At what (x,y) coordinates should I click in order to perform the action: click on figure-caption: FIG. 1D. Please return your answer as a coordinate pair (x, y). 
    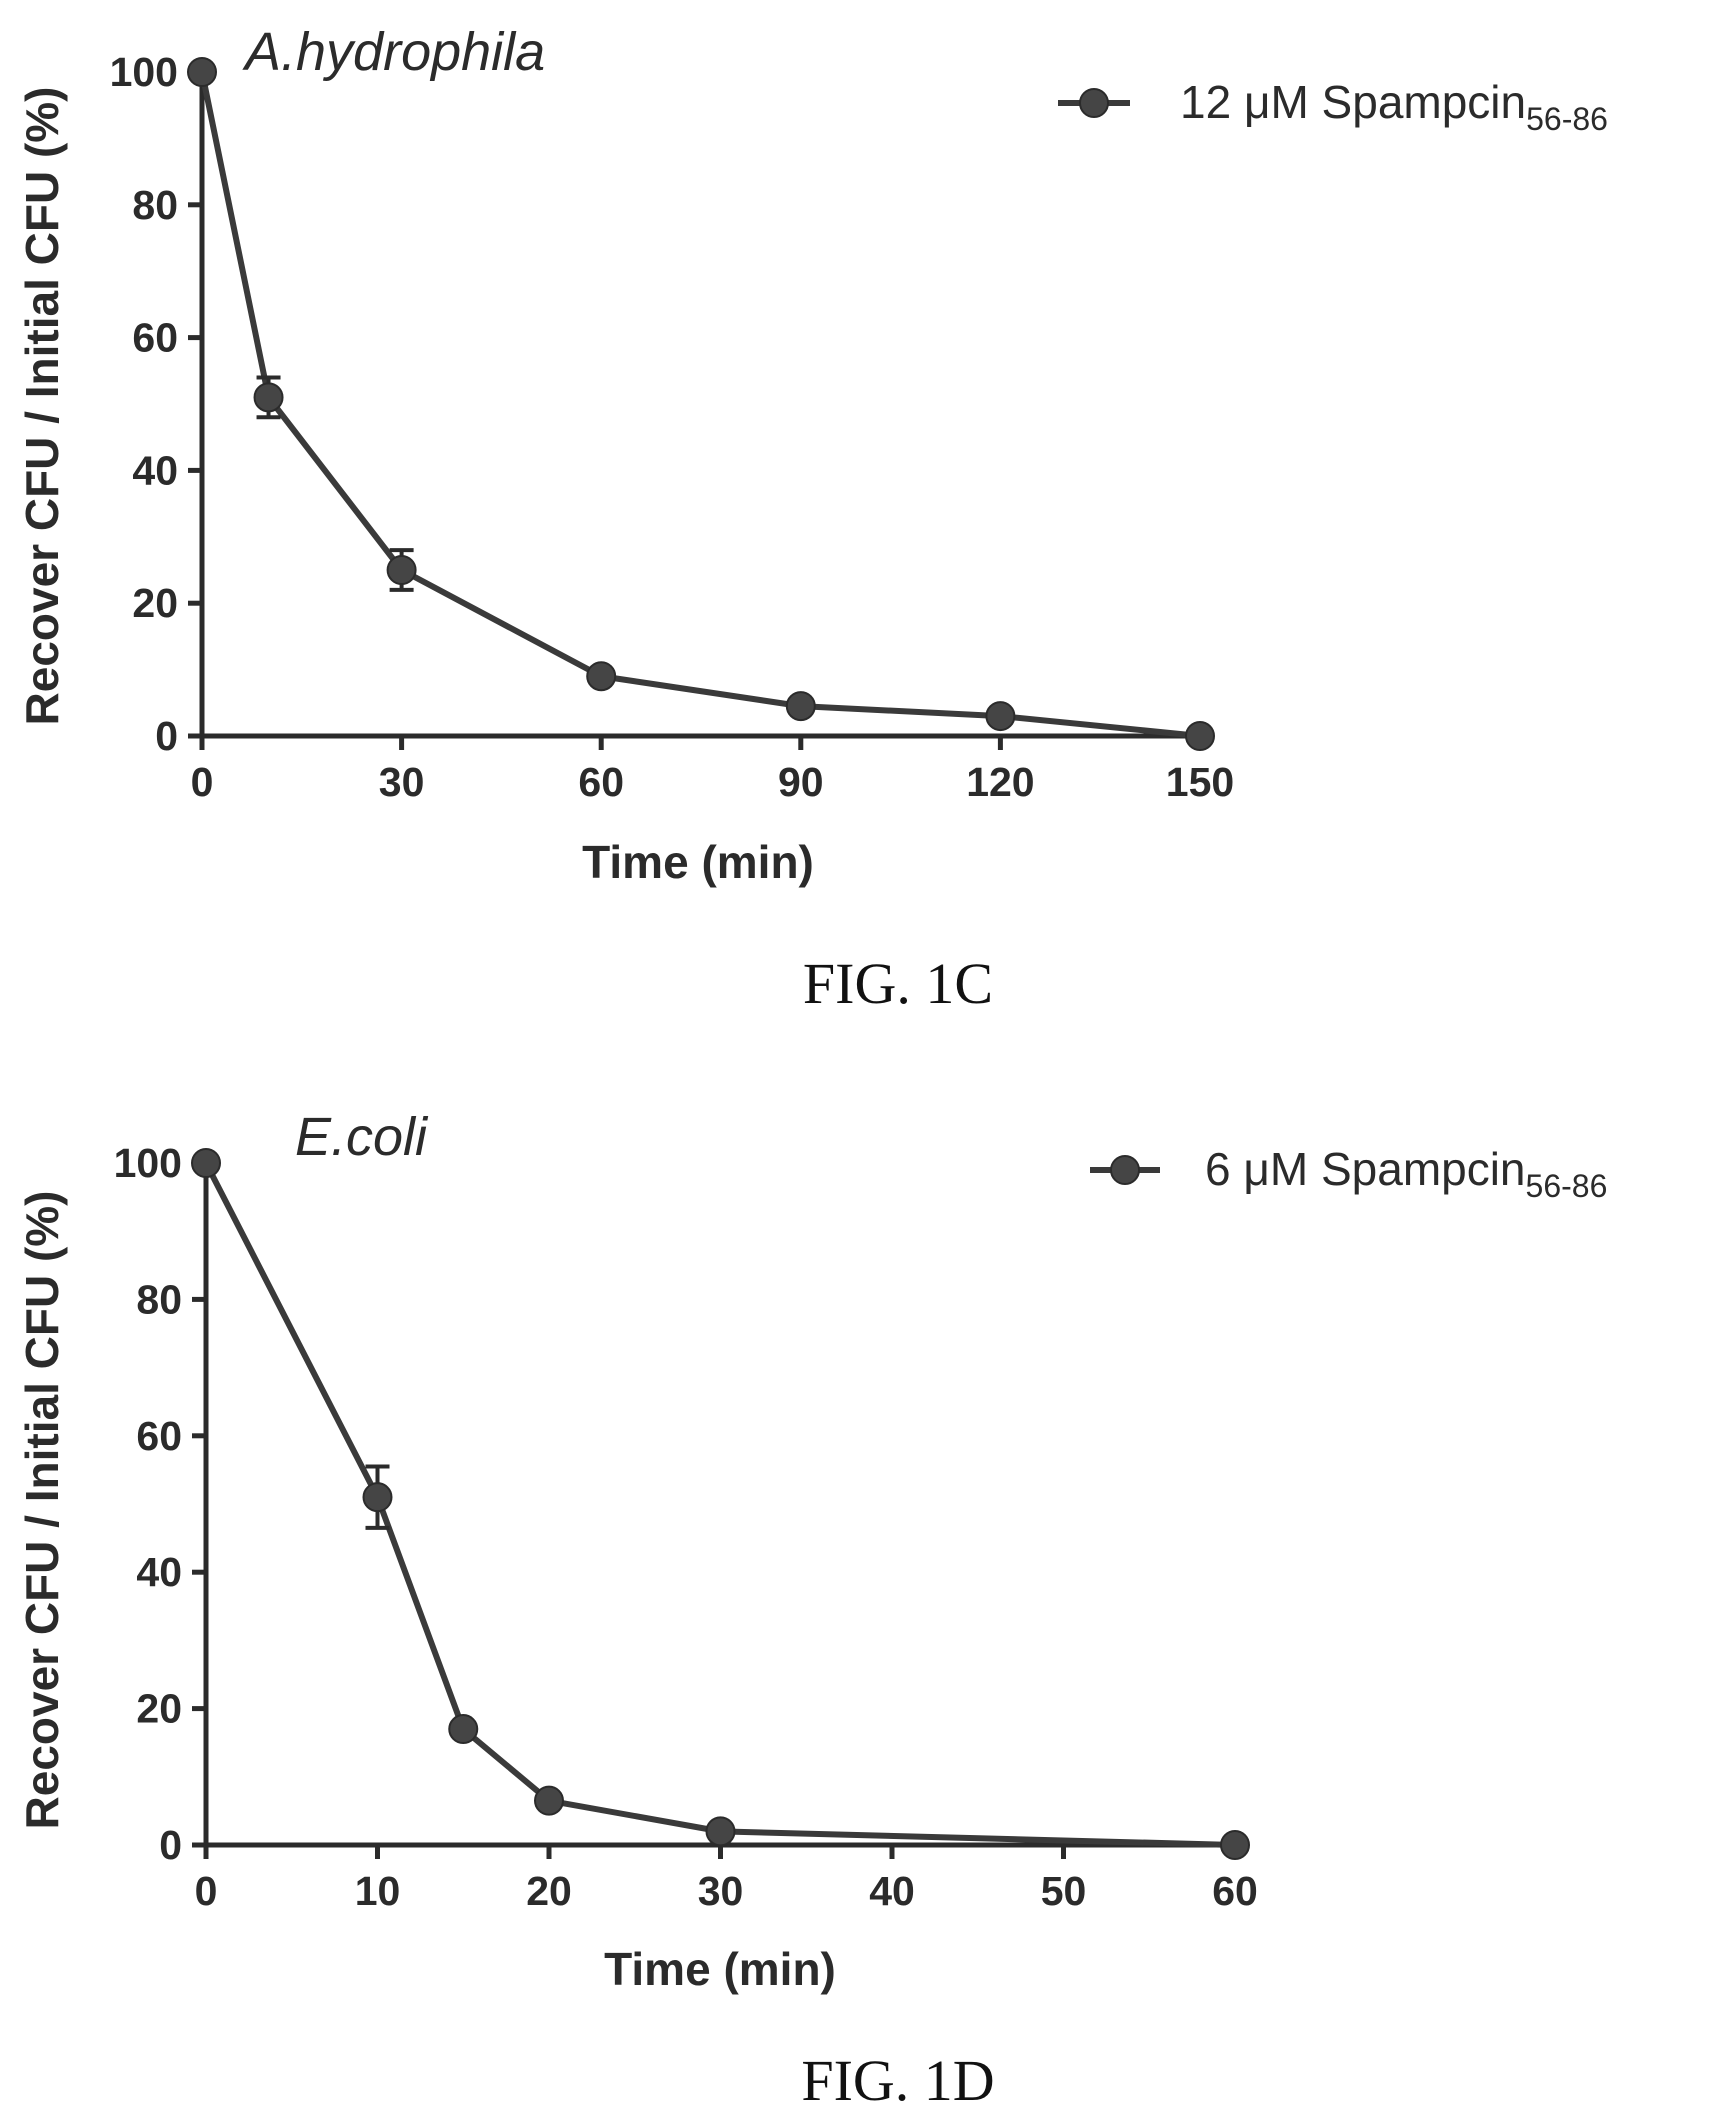
    Looking at the image, I should click on (897, 2080).